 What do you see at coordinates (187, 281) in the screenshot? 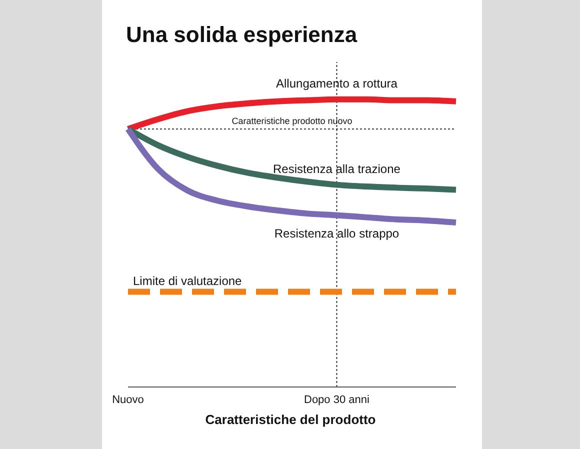
I see `ref-line-label: Limite di valutazione` at bounding box center [187, 281].